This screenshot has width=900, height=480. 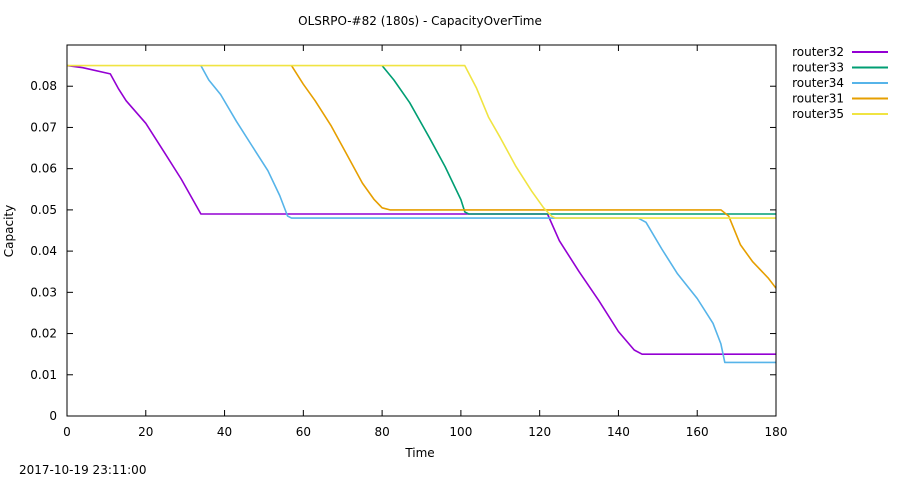 What do you see at coordinates (818, 83) in the screenshot?
I see `legend-label-router34: router34` at bounding box center [818, 83].